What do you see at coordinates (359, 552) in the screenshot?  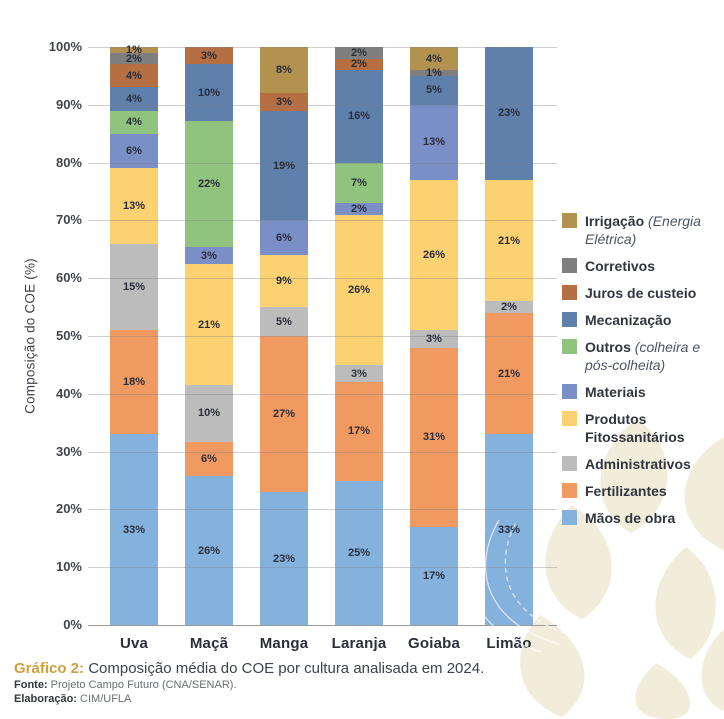 I see `bar-segment-label: 25%` at bounding box center [359, 552].